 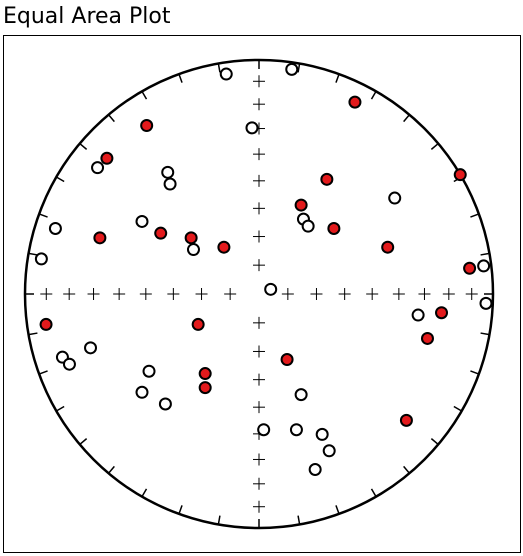 What do you see at coordinates (87, 16) in the screenshot?
I see `chart-title: Equal Area Plot` at bounding box center [87, 16].